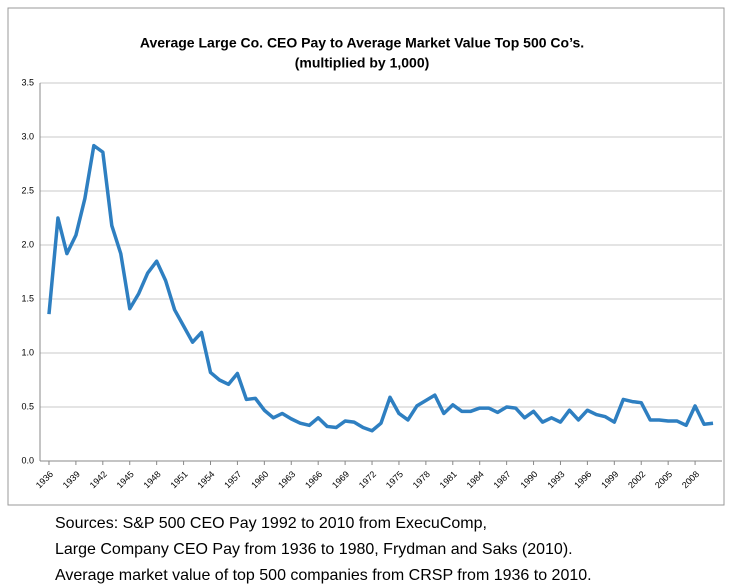 This screenshot has height=587, width=732. I want to click on y-tick-label: 1.5, so click(27, 298).